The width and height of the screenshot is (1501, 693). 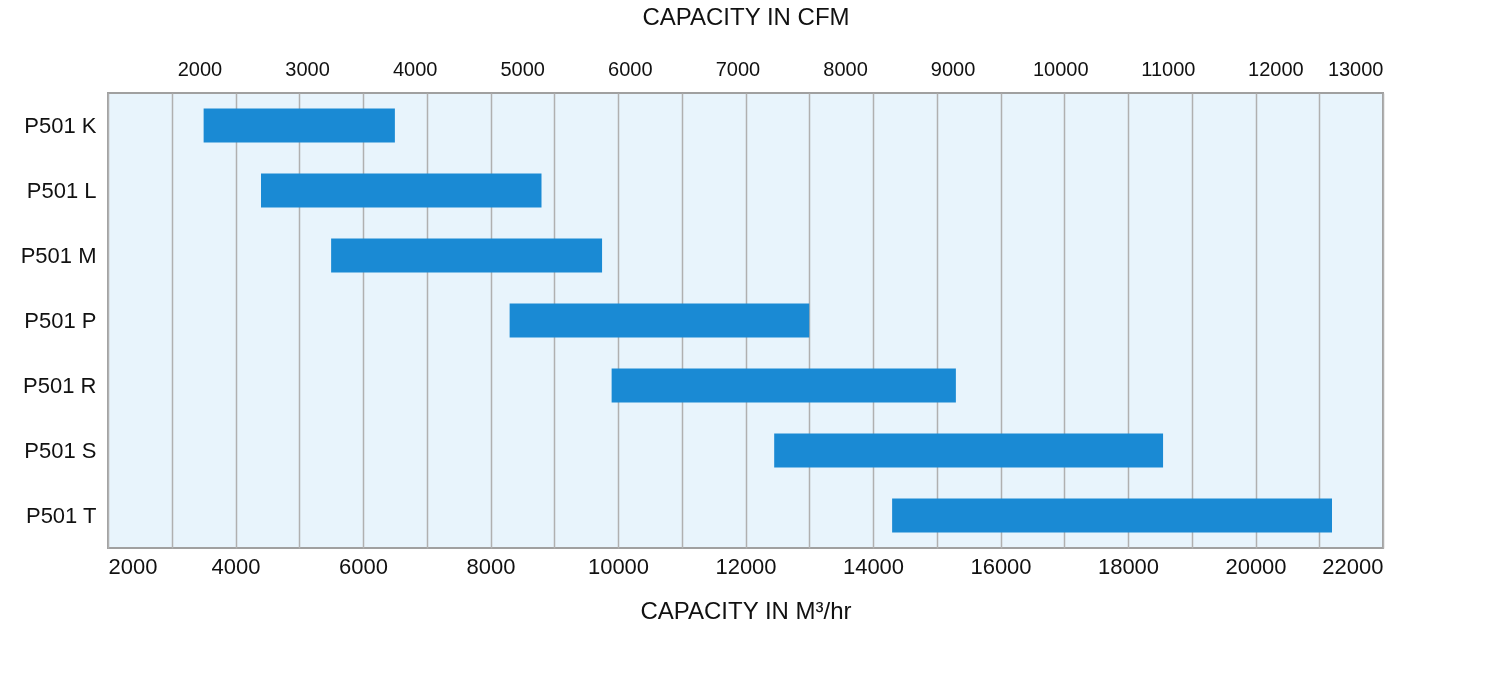 What do you see at coordinates (61, 515) in the screenshot?
I see `y-tick-label: P501 T` at bounding box center [61, 515].